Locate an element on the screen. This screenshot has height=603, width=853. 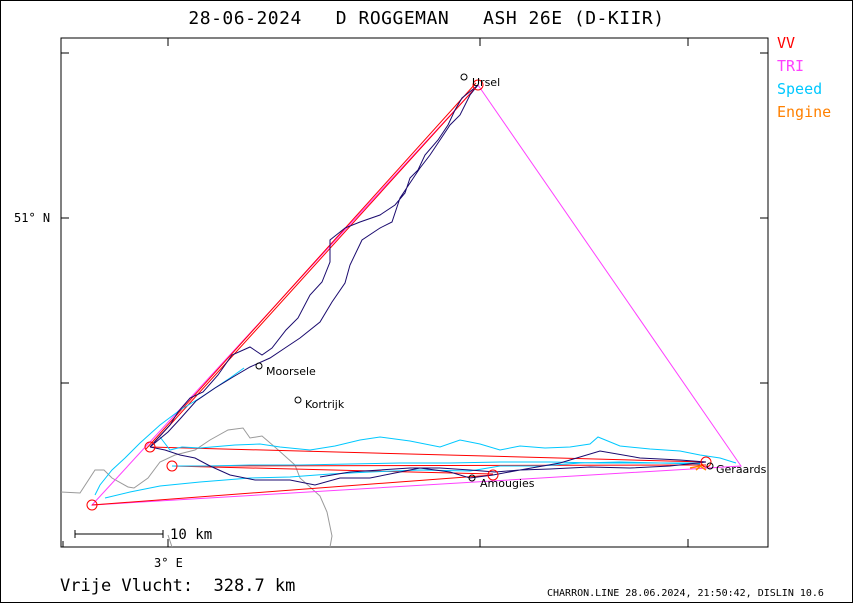
turnpoint-geraards is located at coordinates (706, 462).